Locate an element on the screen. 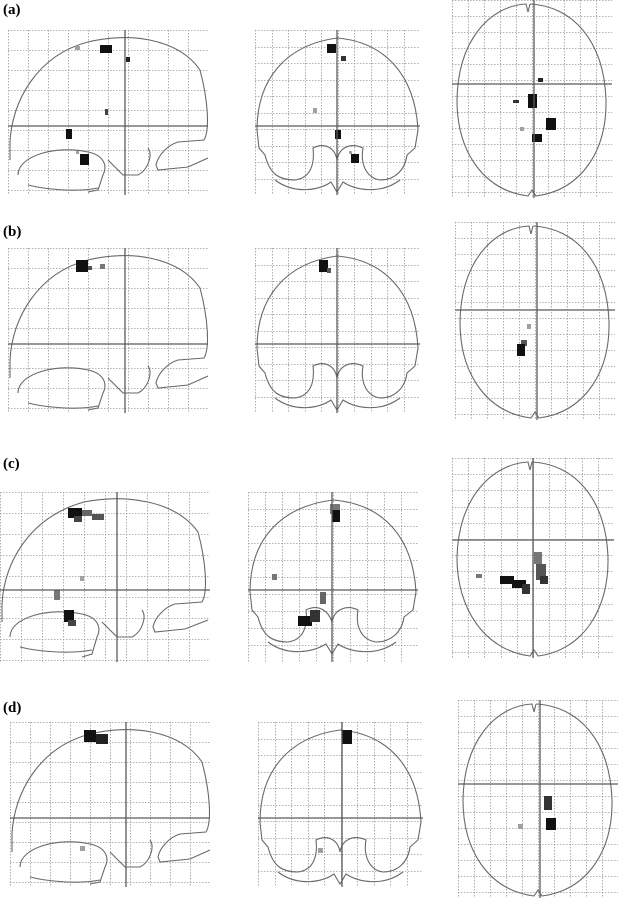 This screenshot has height=901, width=620. sagittal-view-c is located at coordinates (105, 577).